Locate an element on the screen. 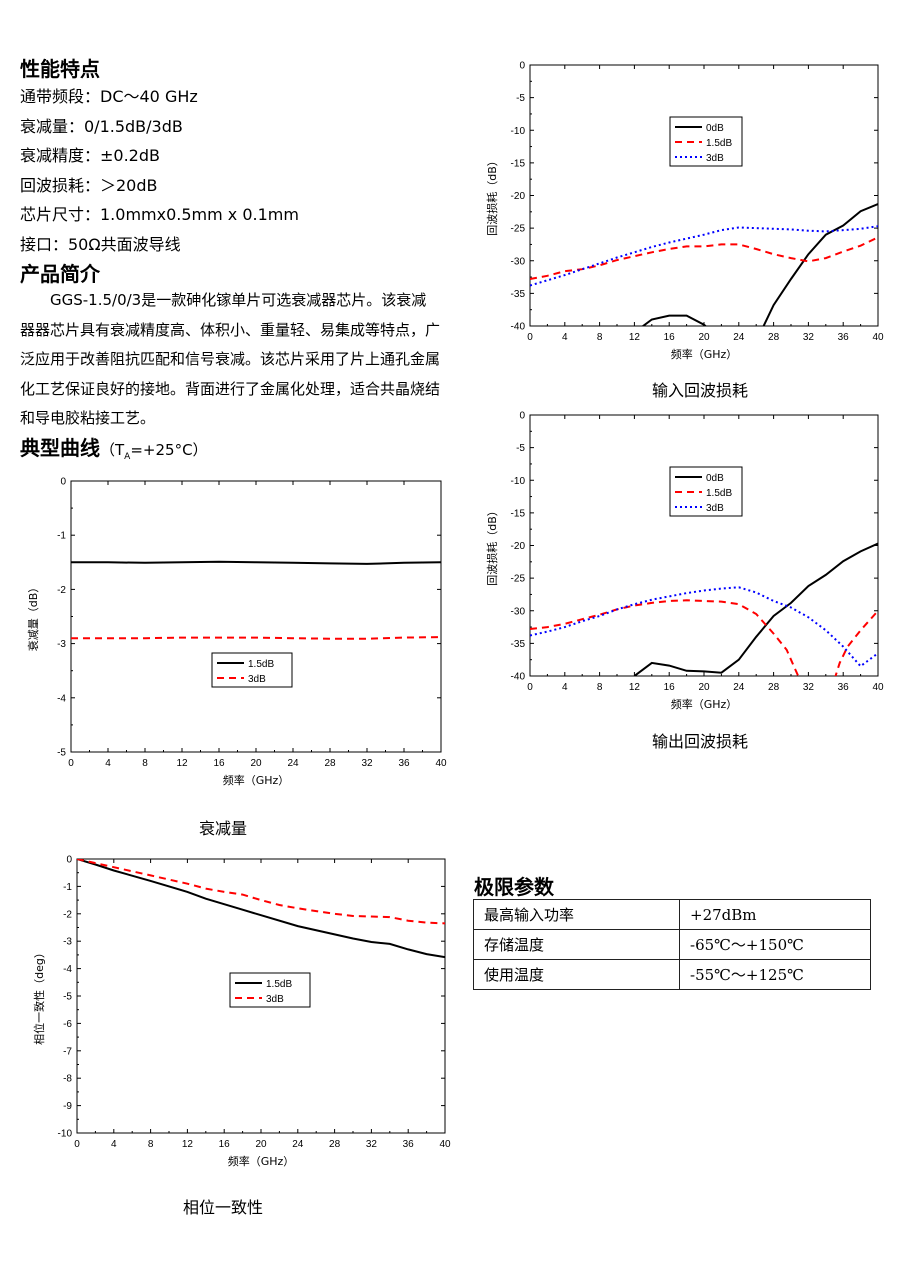 This screenshot has height=1272, width=900. limits-row: 最高输入功率 +27dBm is located at coordinates (672, 914).